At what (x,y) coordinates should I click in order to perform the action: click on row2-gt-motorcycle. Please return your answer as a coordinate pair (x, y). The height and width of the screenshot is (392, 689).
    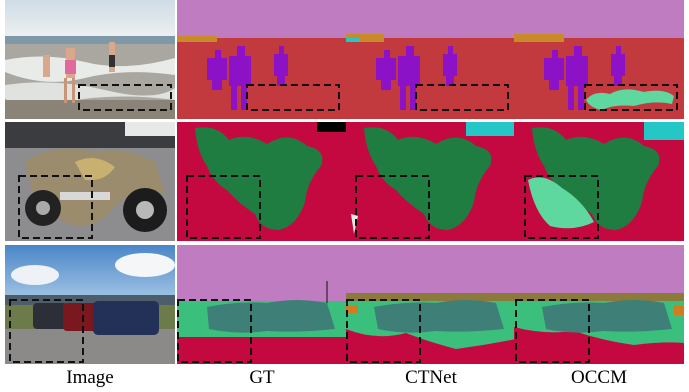
    Looking at the image, I should click on (262, 181).